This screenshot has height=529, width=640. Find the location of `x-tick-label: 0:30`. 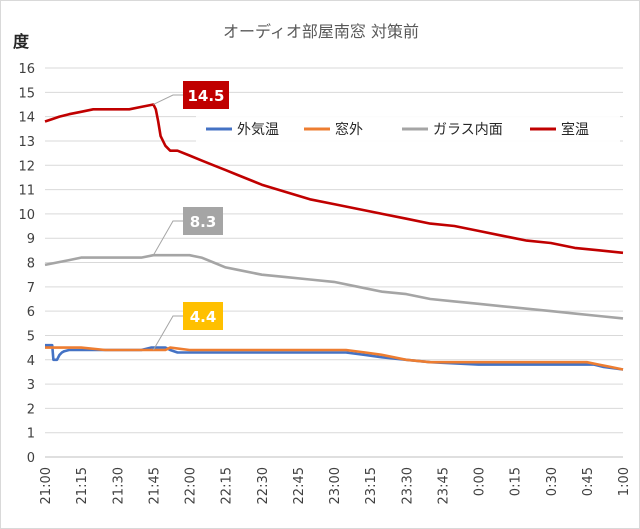

x-tick-label: 0:30 is located at coordinates (552, 481).